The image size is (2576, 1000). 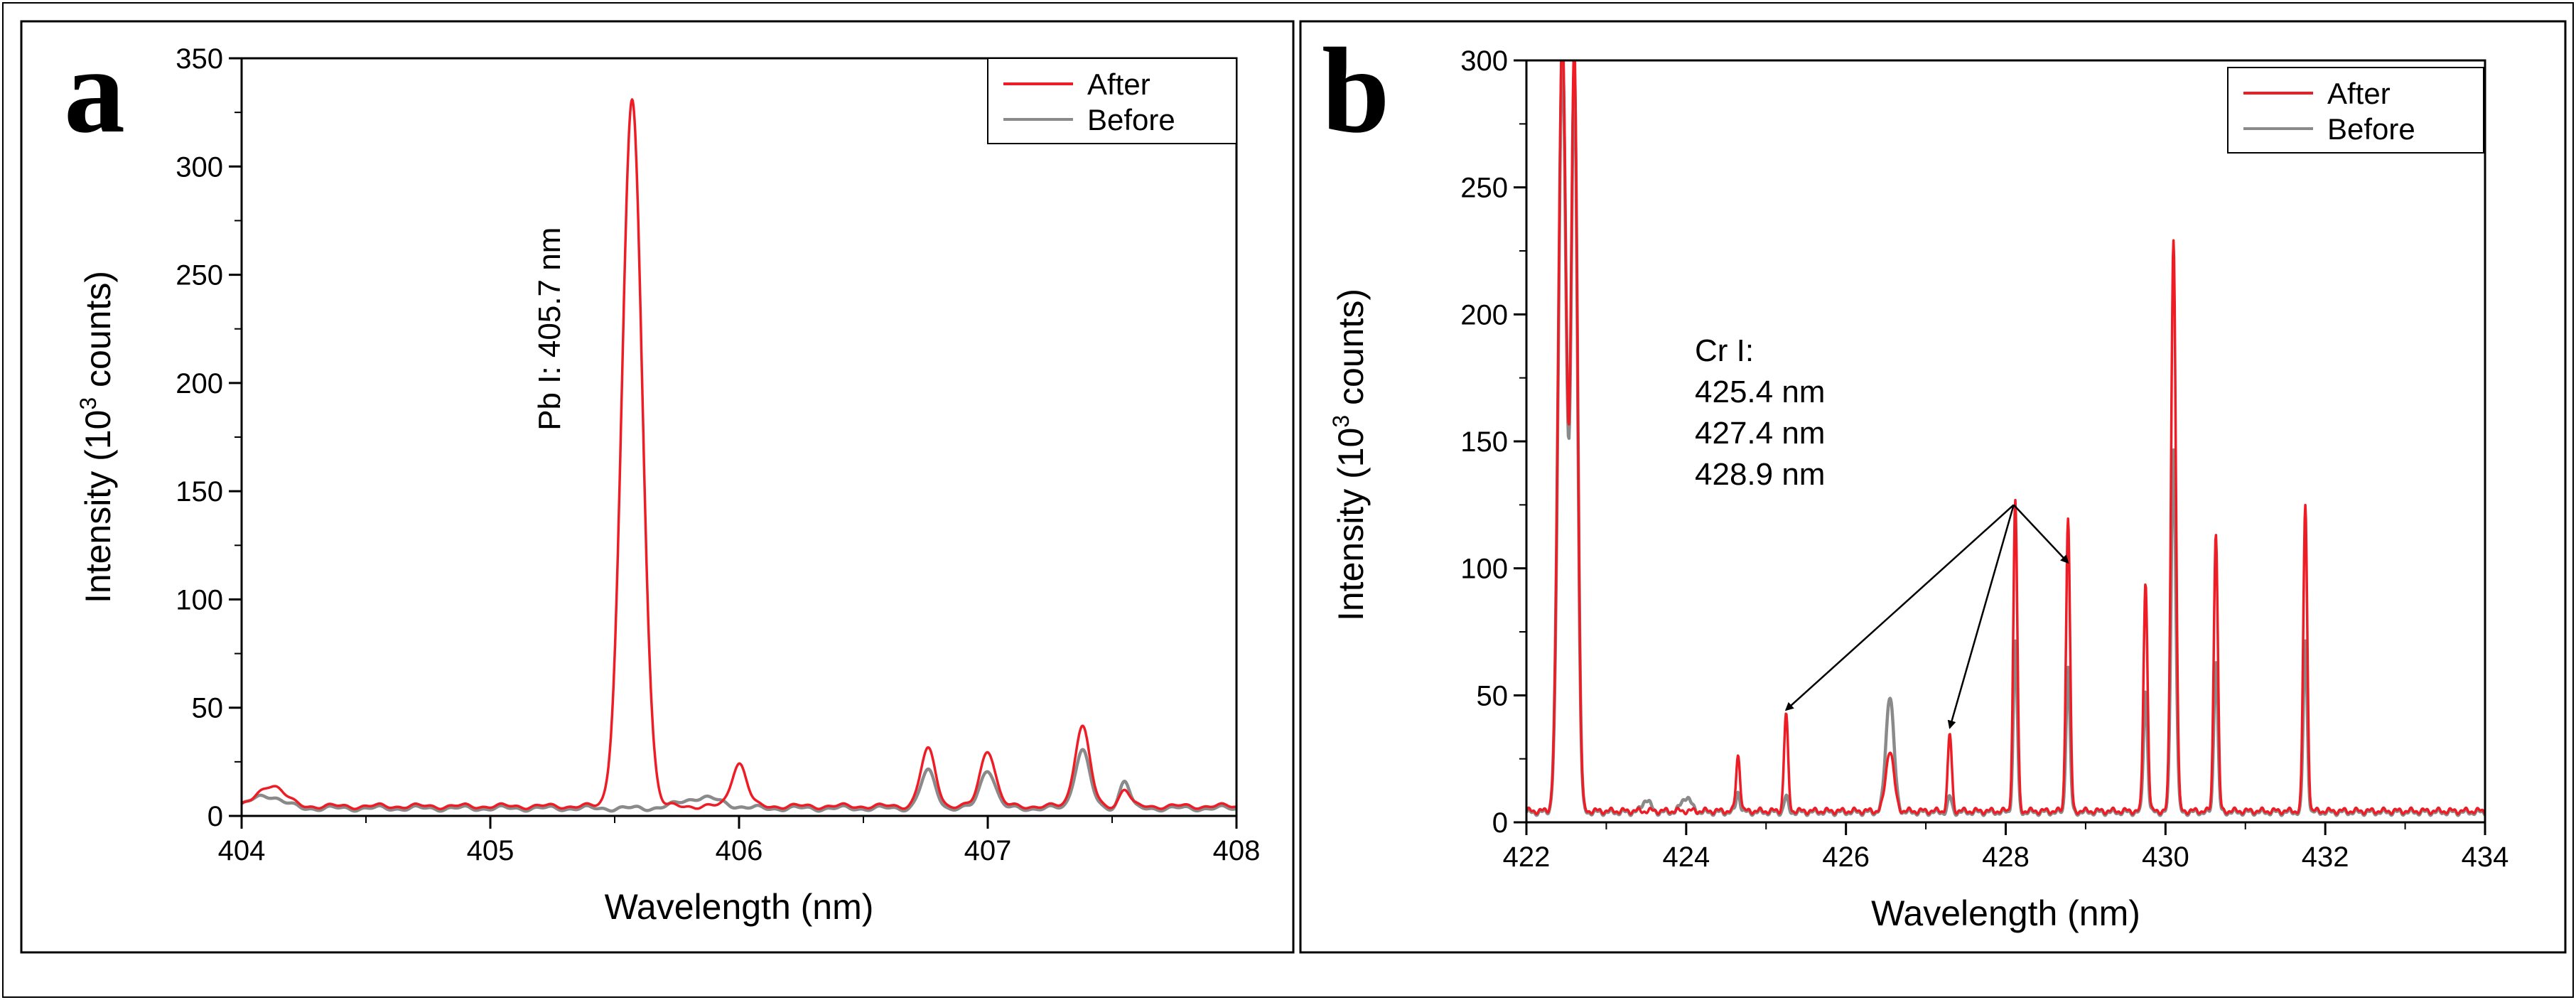 What do you see at coordinates (200, 59) in the screenshot?
I see `y-tick-label: 350` at bounding box center [200, 59].